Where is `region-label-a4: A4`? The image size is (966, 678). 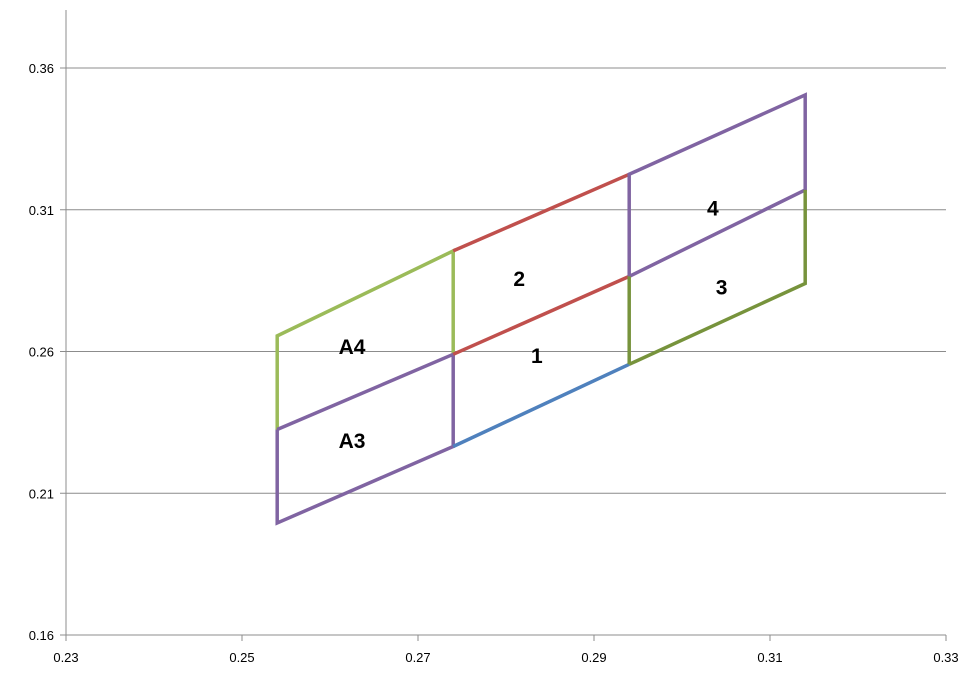
region-label-a4: A4 is located at coordinates (352, 347).